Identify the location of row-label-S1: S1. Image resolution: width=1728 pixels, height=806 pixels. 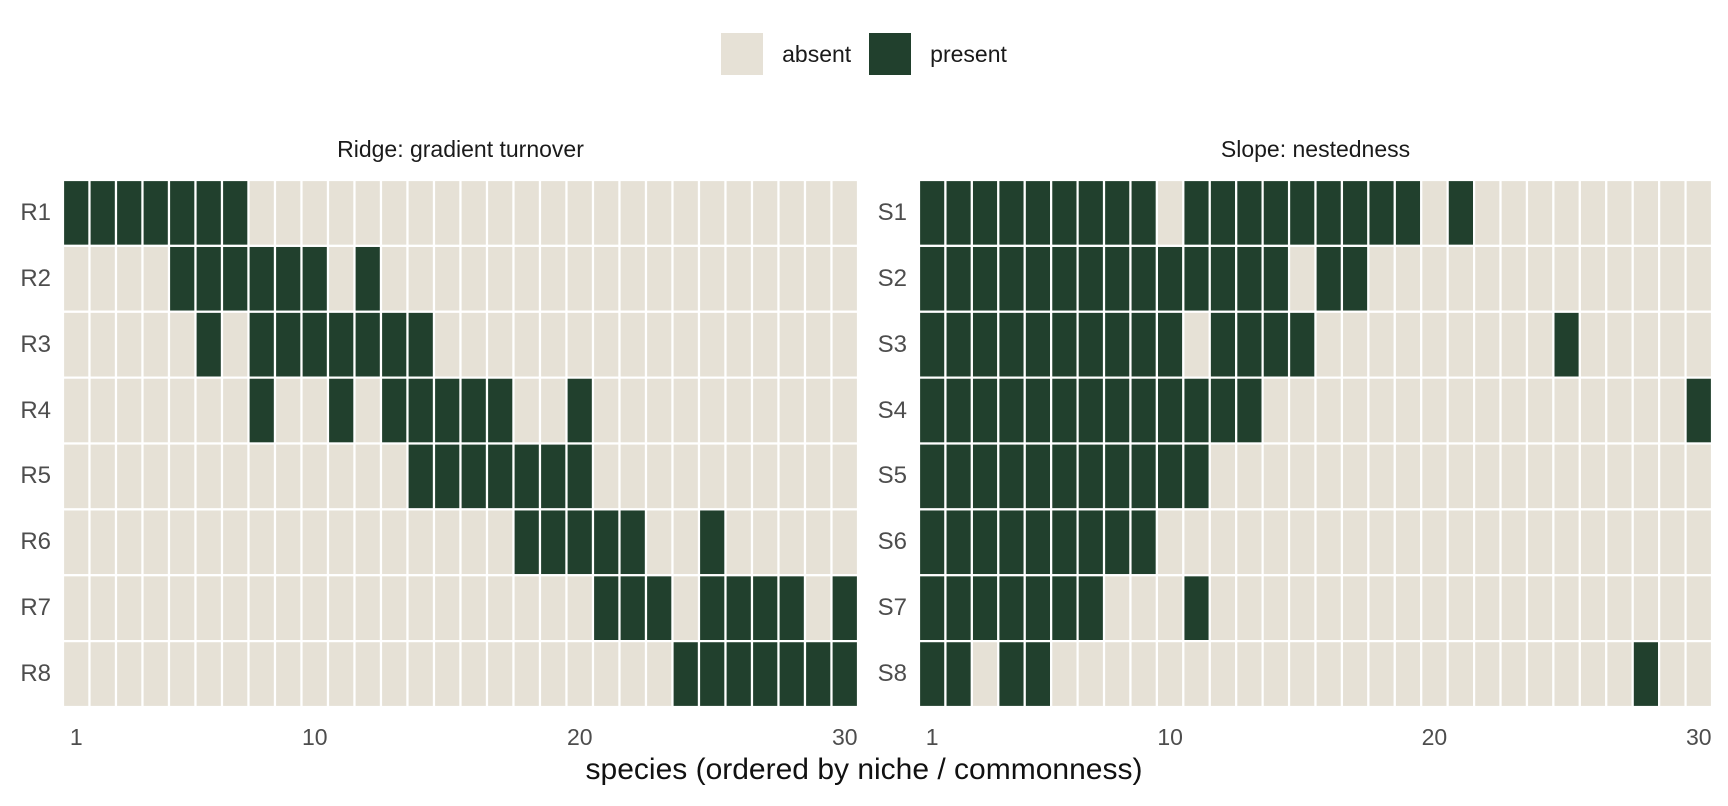
(892, 212).